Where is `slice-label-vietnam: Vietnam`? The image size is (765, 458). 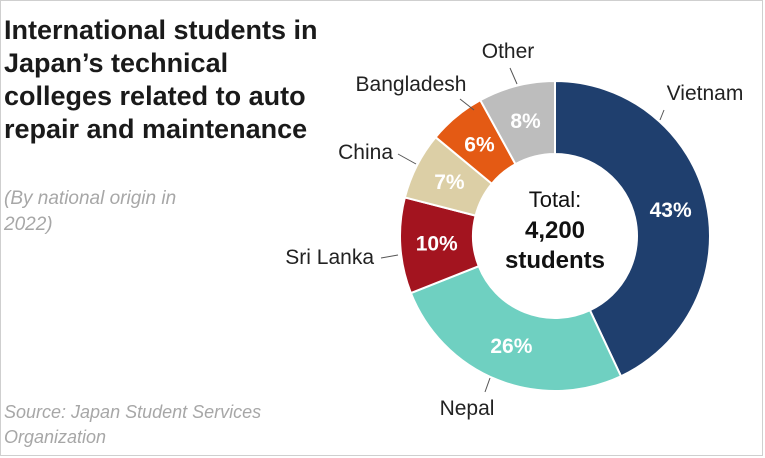 slice-label-vietnam: Vietnam is located at coordinates (705, 93).